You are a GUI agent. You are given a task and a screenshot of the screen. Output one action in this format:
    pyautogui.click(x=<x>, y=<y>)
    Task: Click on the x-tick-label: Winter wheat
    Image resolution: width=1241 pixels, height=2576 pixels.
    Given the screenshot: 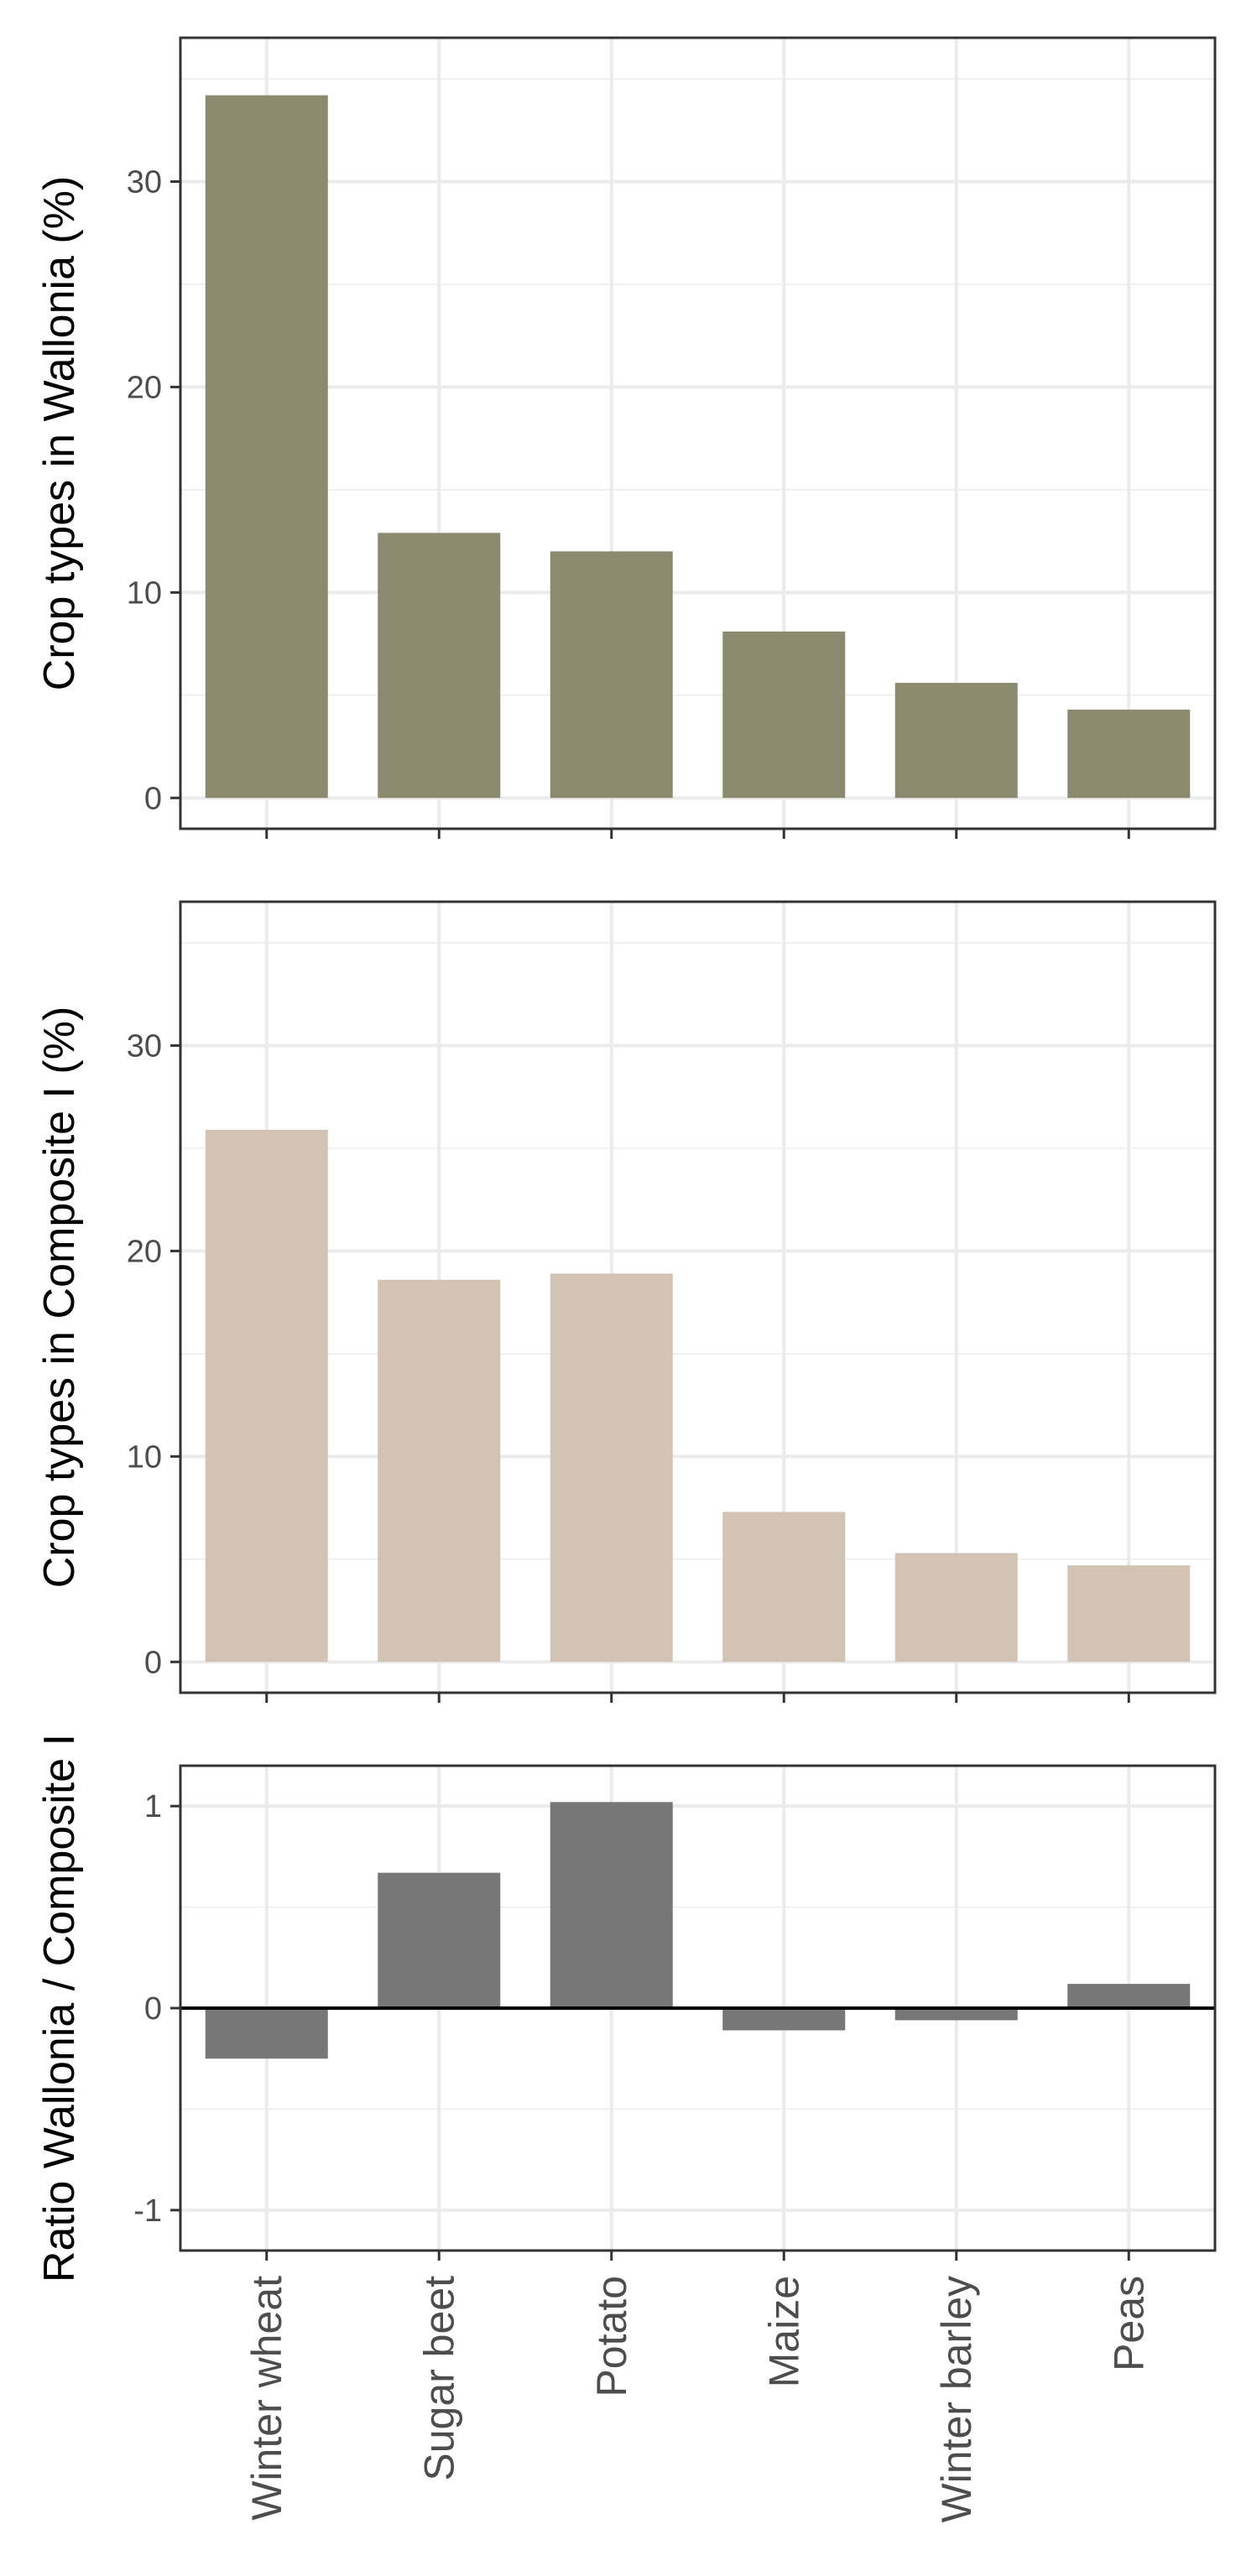 What is the action you would take?
    pyautogui.click(x=267, y=2398)
    